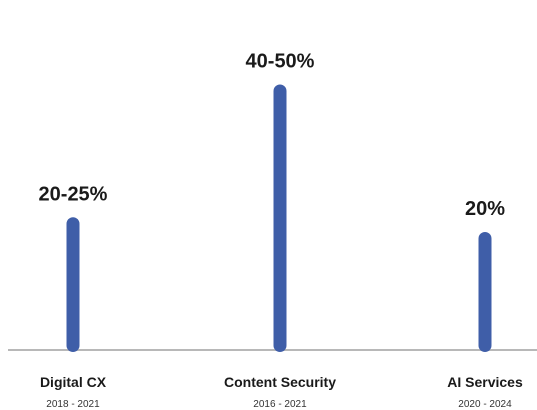  Describe the element at coordinates (485, 209) in the screenshot. I see `data-label-2: 20%` at that location.